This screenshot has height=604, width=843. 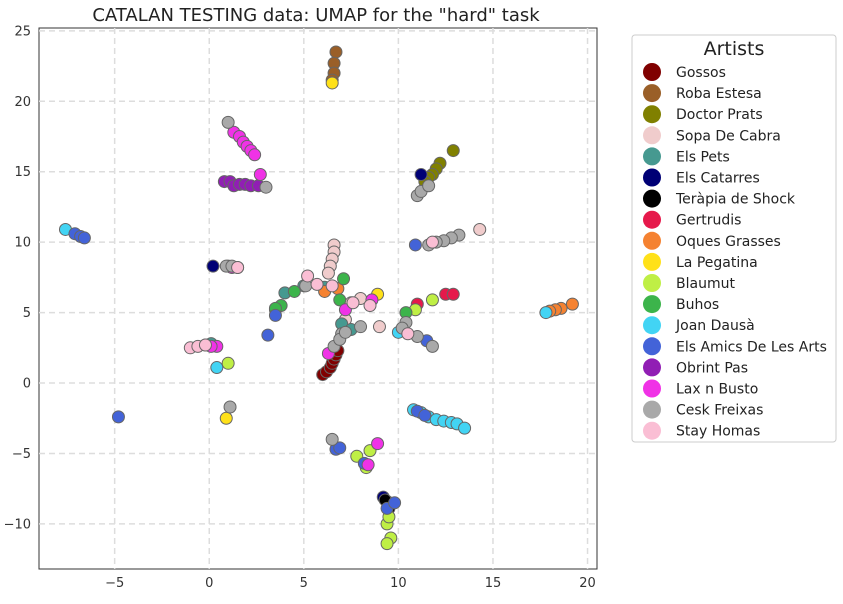 What do you see at coordinates (701, 73) in the screenshot?
I see `legend-label-gossos: Gossos` at bounding box center [701, 73].